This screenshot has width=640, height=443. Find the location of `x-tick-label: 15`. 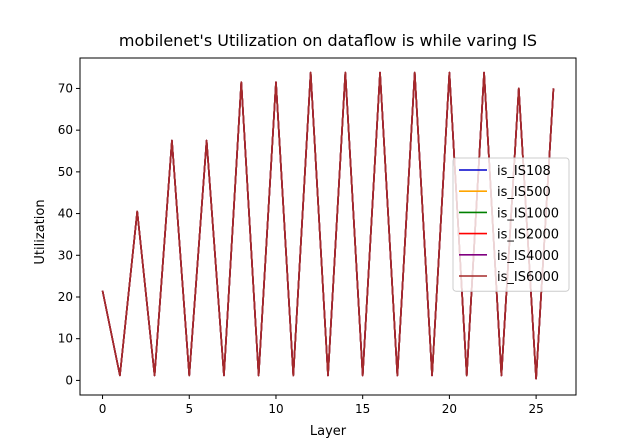

x-tick-label: 15 is located at coordinates (362, 409).